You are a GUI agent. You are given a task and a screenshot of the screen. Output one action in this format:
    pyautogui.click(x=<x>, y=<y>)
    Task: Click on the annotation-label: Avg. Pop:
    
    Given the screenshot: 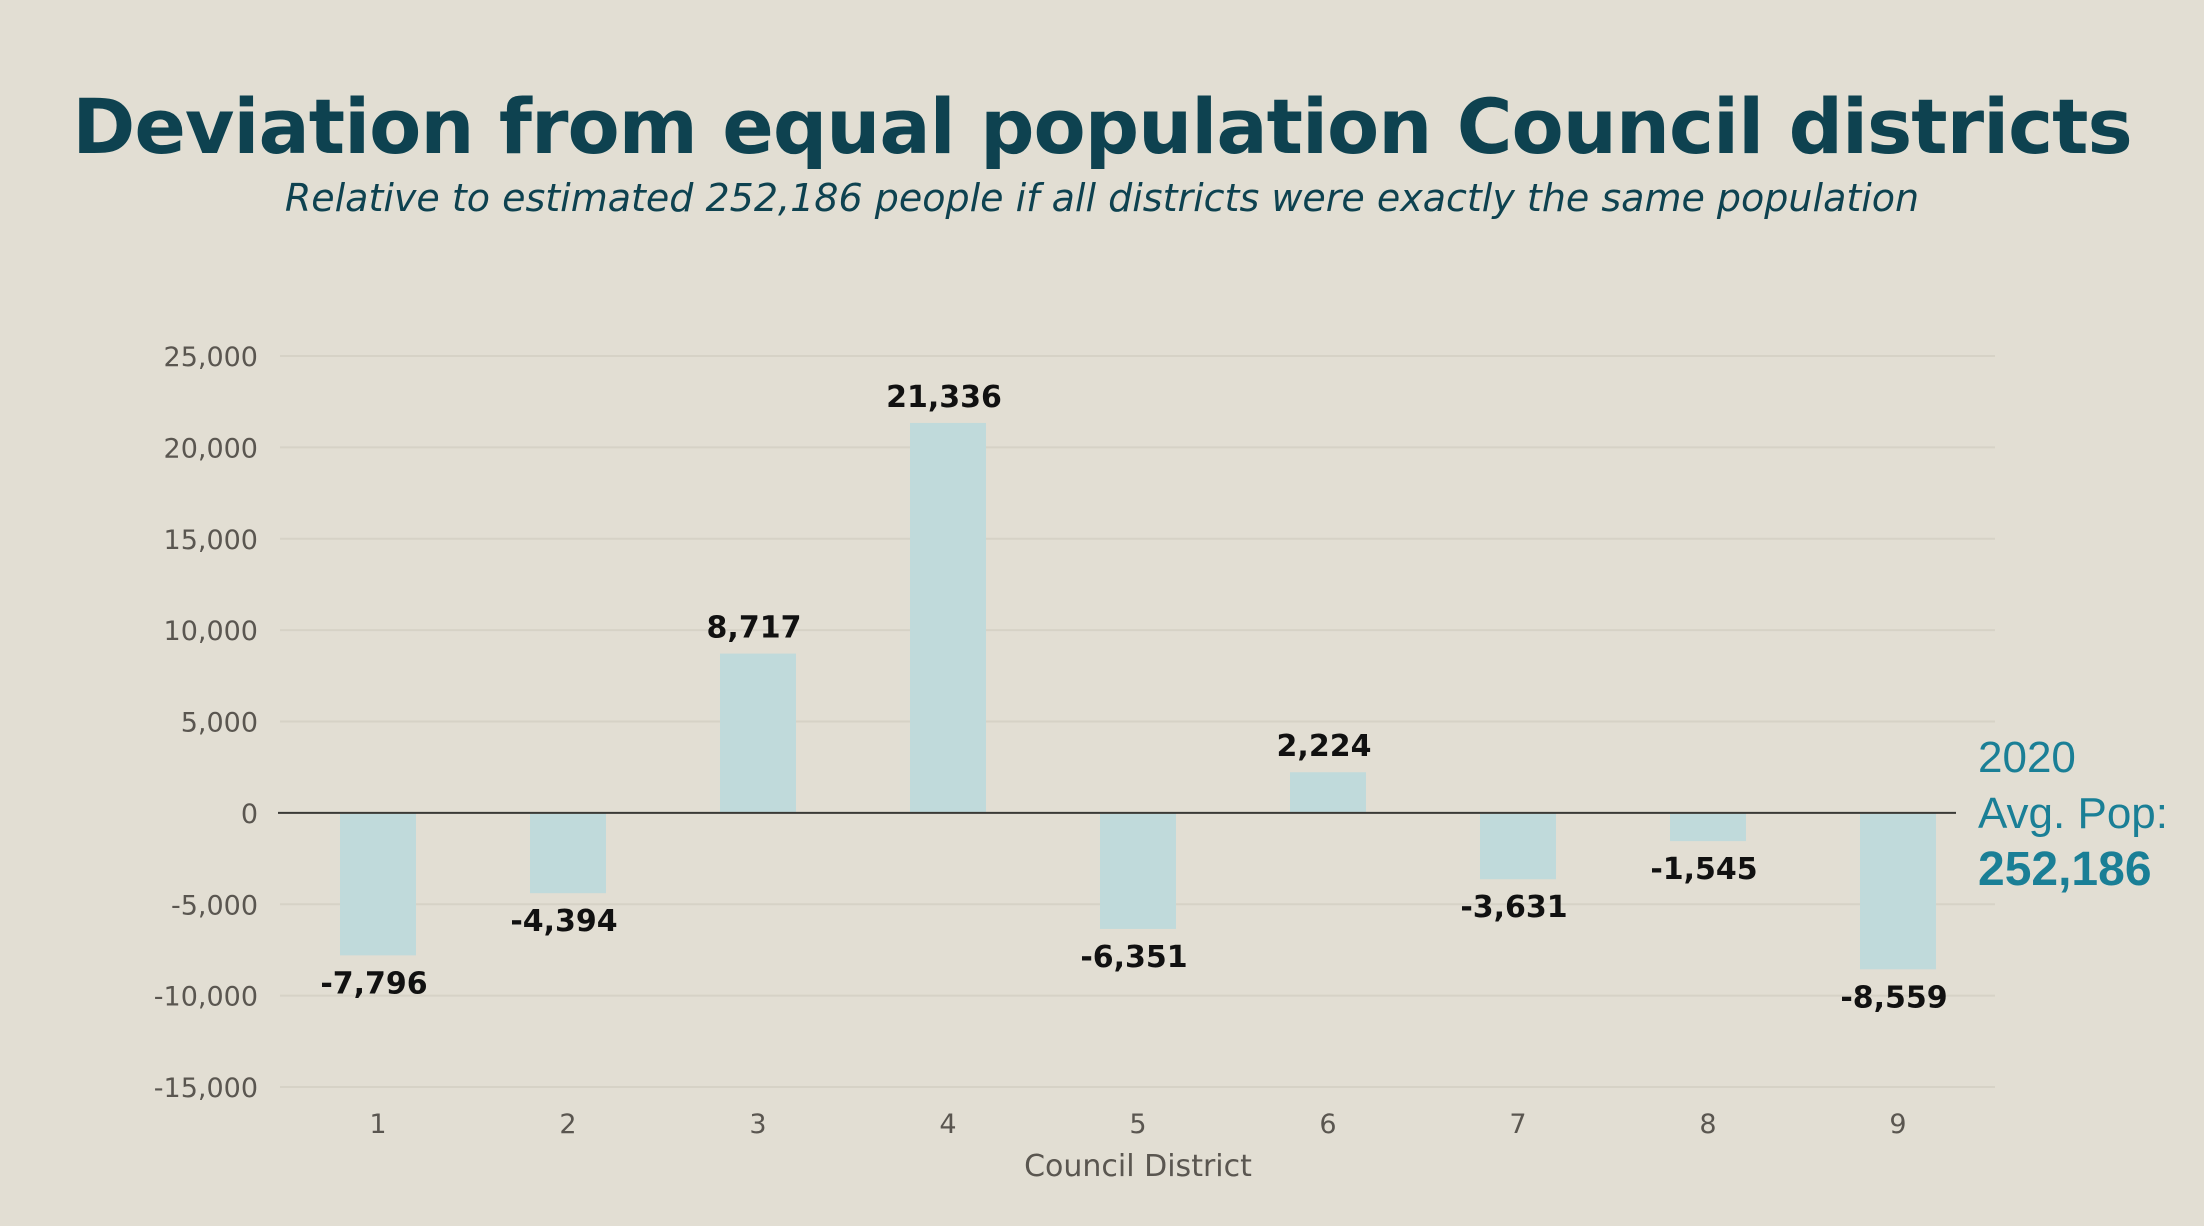 What is the action you would take?
    pyautogui.click(x=2073, y=813)
    